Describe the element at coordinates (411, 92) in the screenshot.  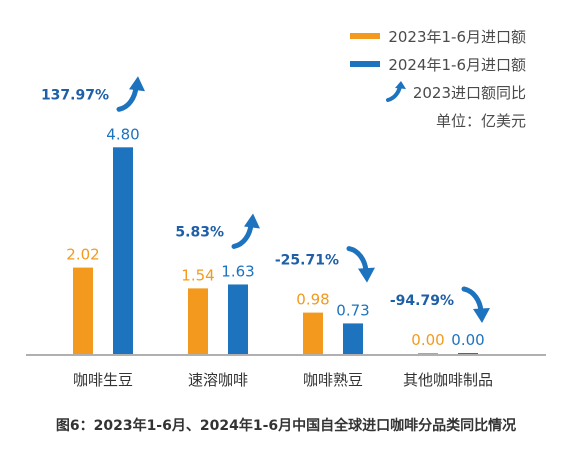
I see `legend-item-yoy: 2023进口额同比` at that location.